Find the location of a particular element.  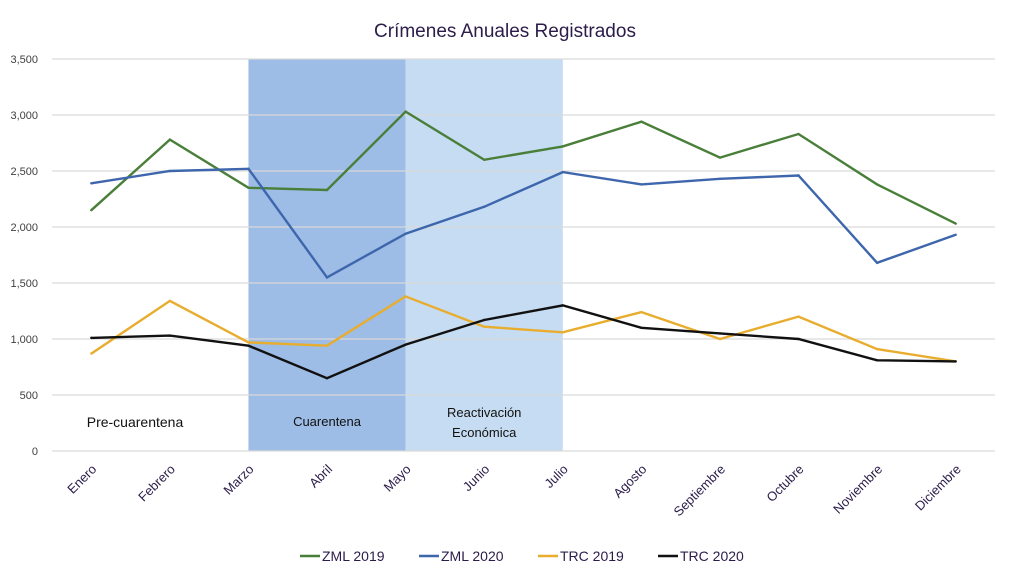

annotation-reactivacion-line2: Económica is located at coordinates (484, 432).